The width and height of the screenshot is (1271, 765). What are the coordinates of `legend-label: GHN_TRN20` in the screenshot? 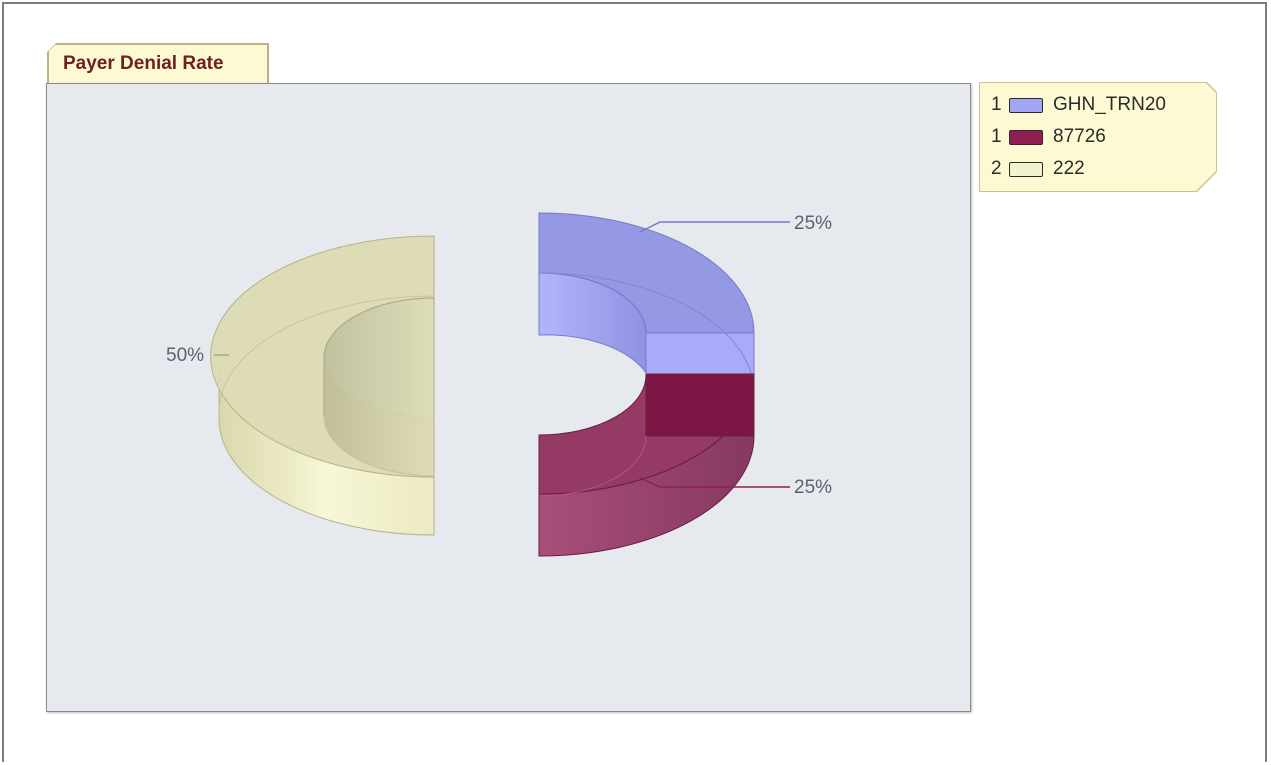 It's located at (1109, 104).